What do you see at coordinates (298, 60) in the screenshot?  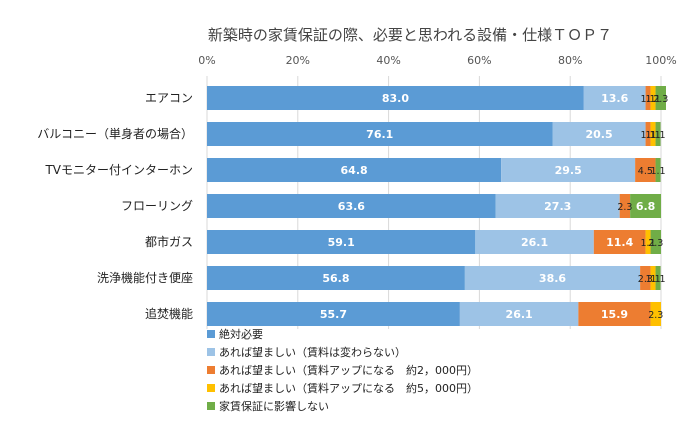 I see `x-tick-label: 20%` at bounding box center [298, 60].